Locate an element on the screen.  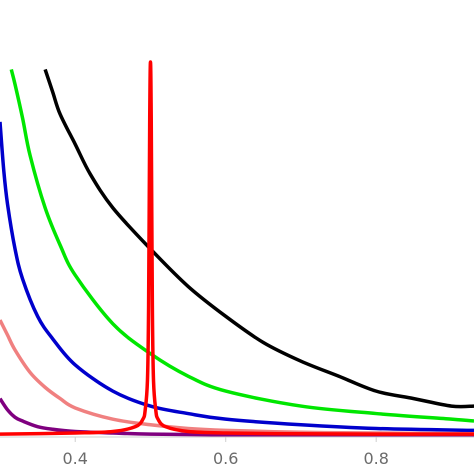
x-axis: 0.4 0.6 0.8 is located at coordinates (237, 452).